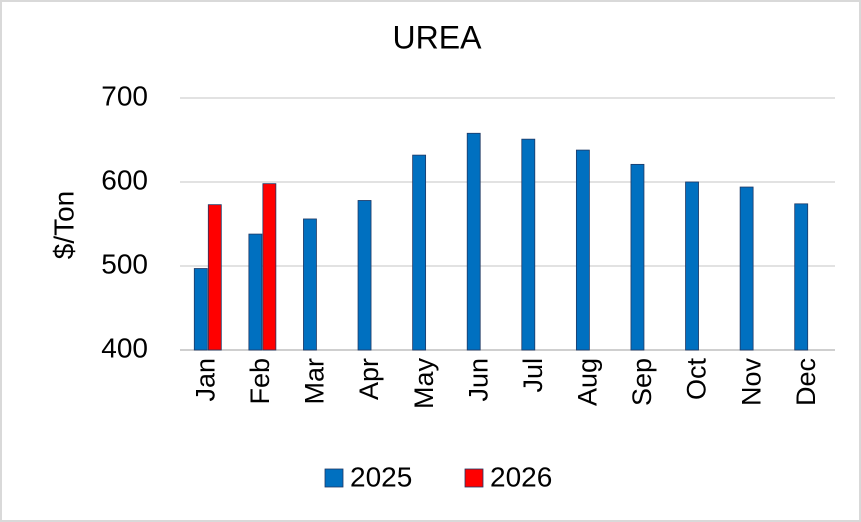  Describe the element at coordinates (751, 382) in the screenshot. I see `x-tick-label: Nov` at that location.